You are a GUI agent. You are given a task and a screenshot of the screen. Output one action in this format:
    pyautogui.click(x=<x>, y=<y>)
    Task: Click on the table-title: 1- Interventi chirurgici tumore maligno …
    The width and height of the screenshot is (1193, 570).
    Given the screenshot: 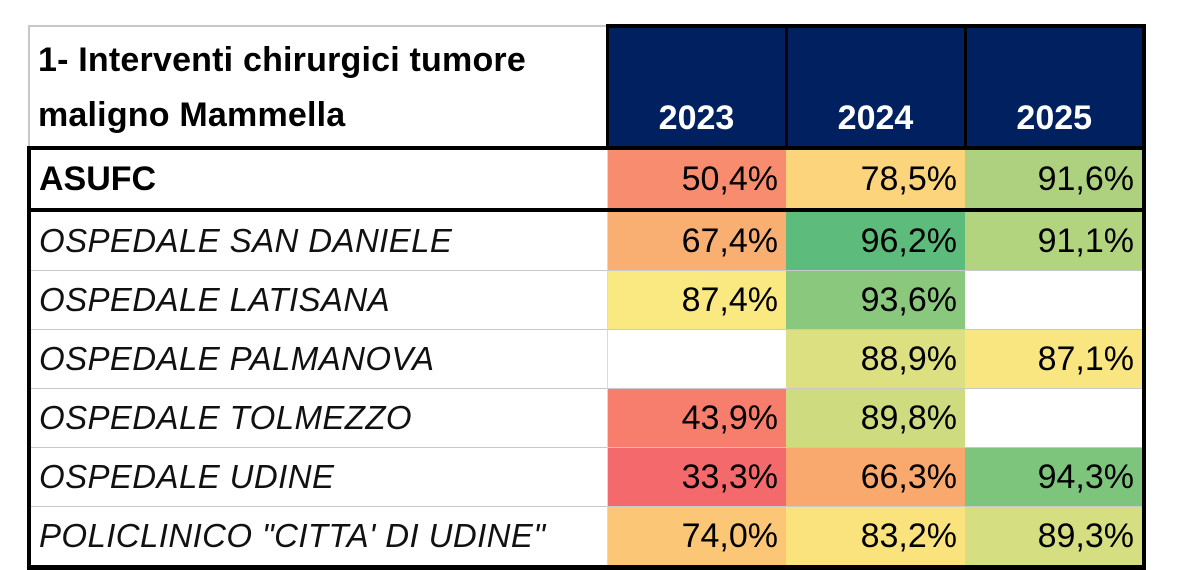 What is the action you would take?
    pyautogui.click(x=318, y=86)
    